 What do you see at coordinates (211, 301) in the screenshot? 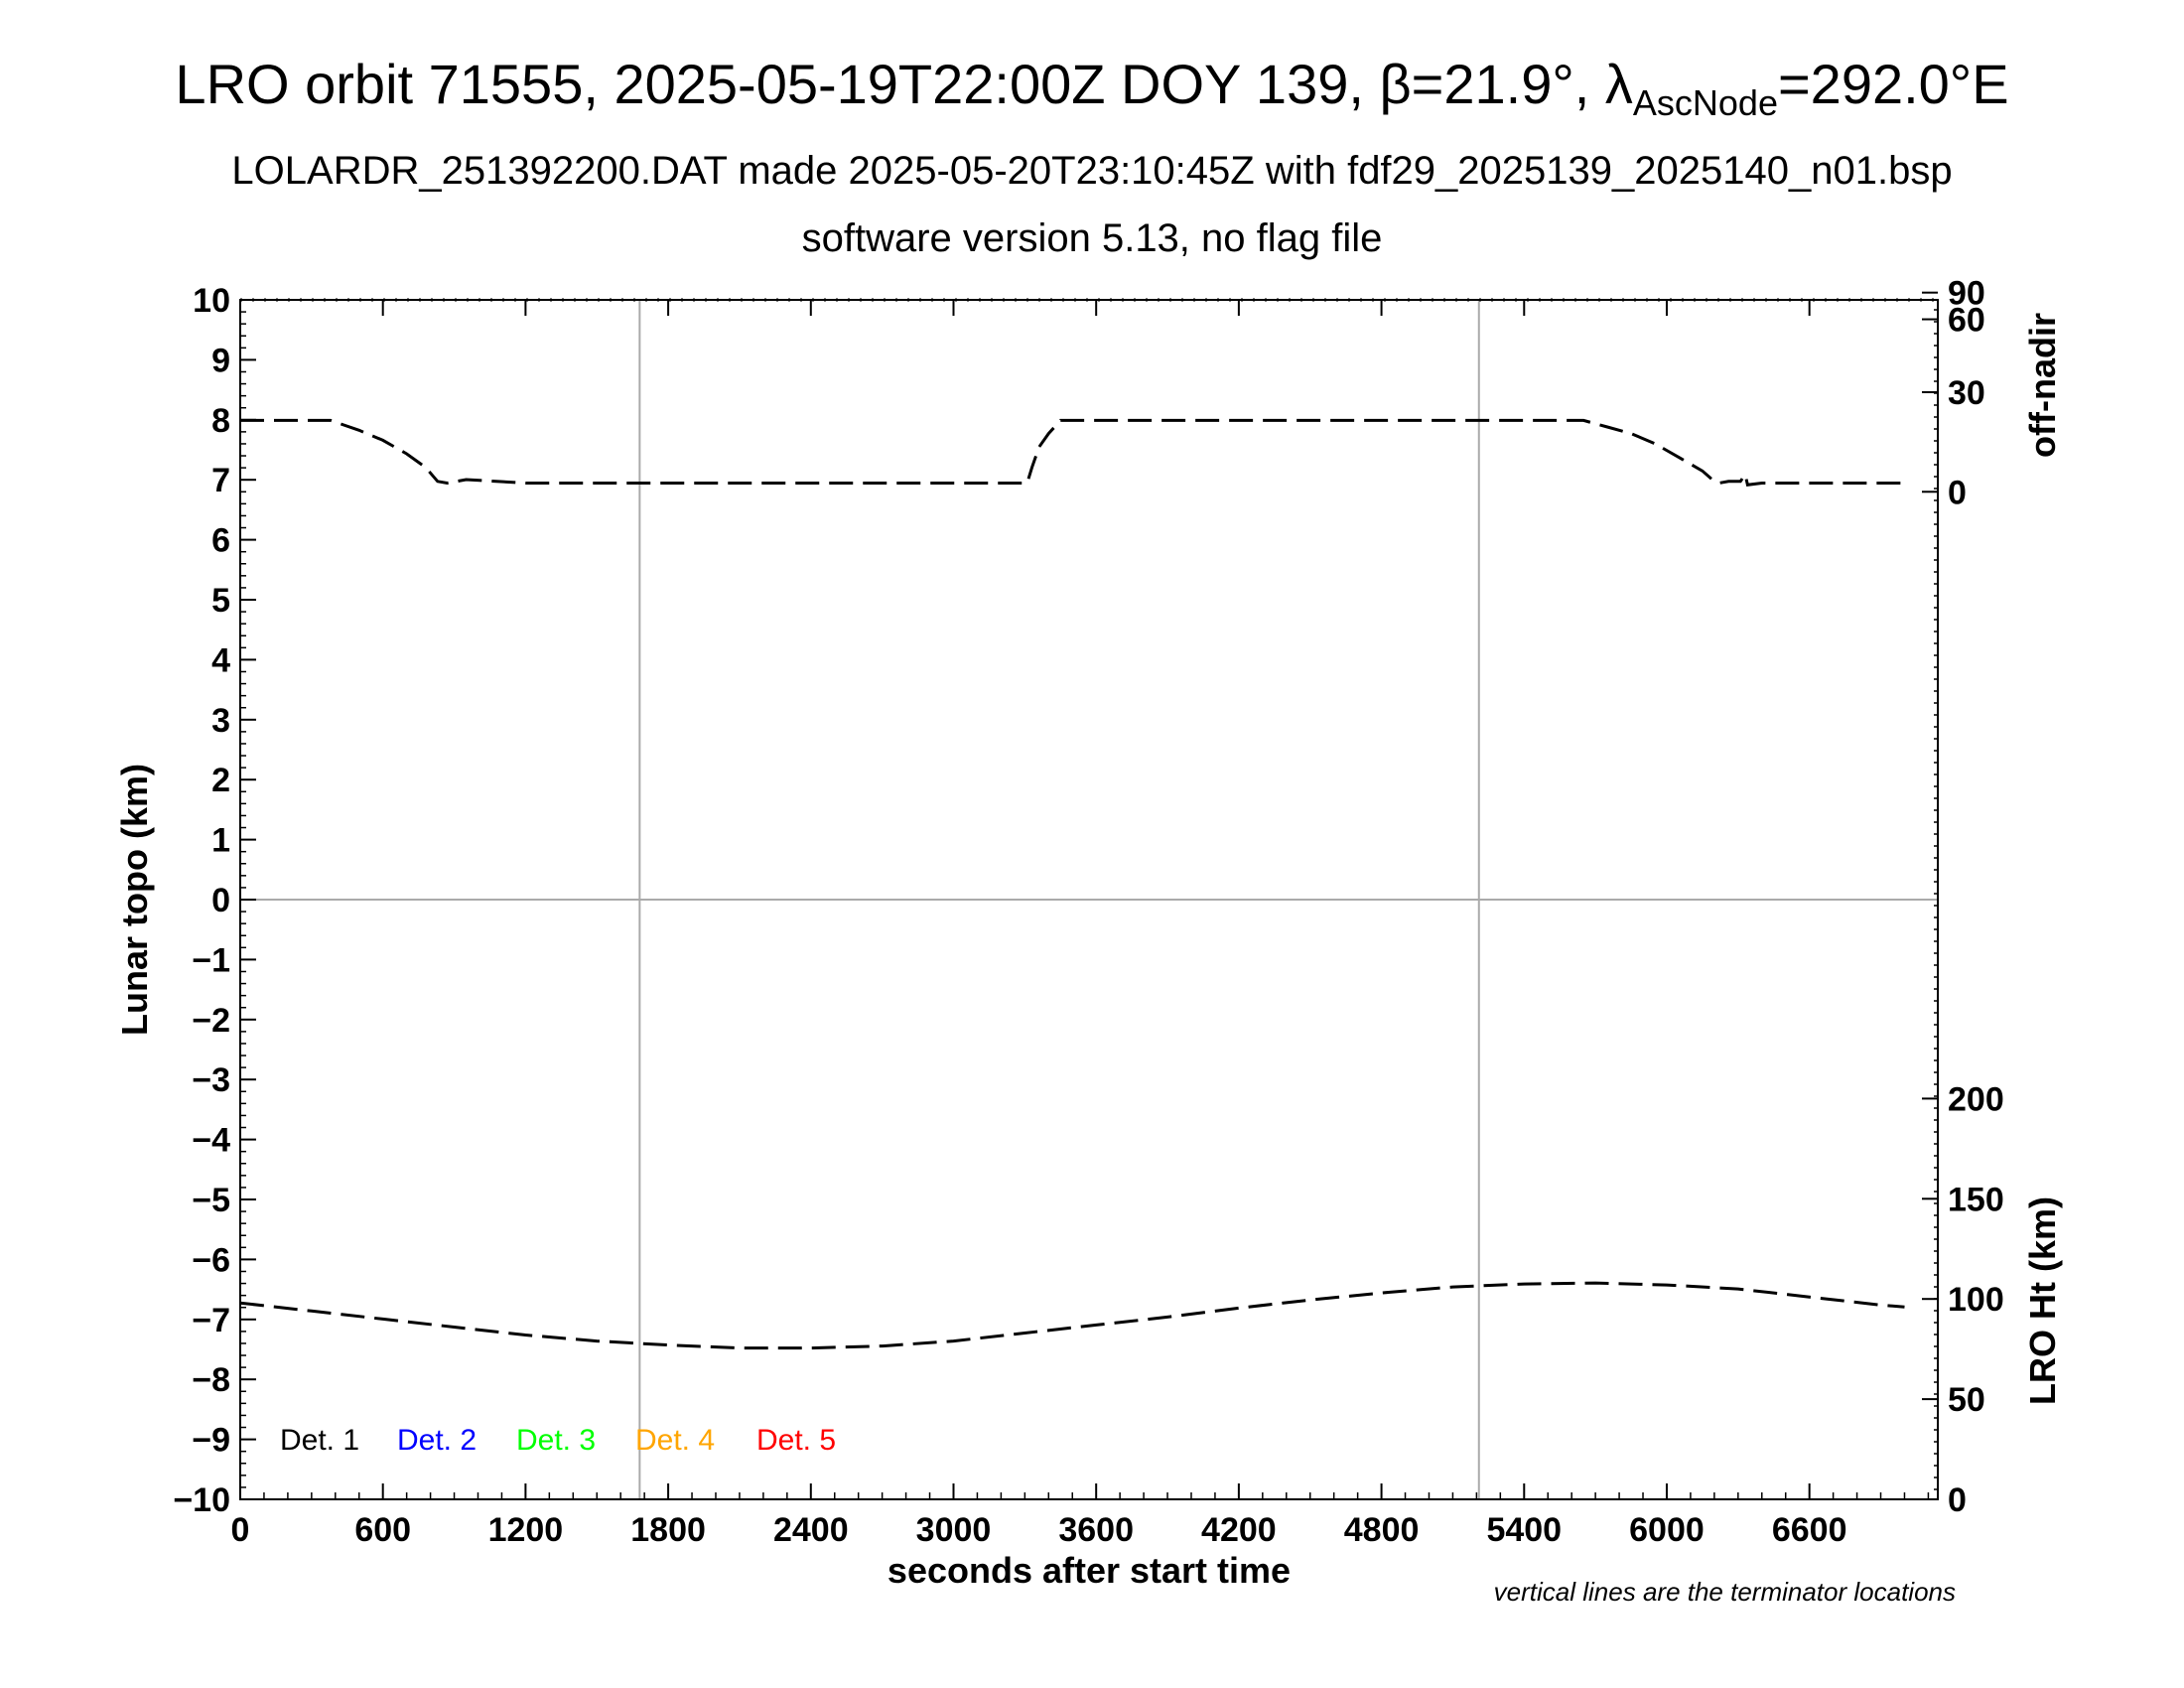
I see `y-tick-label: 10` at bounding box center [211, 301].